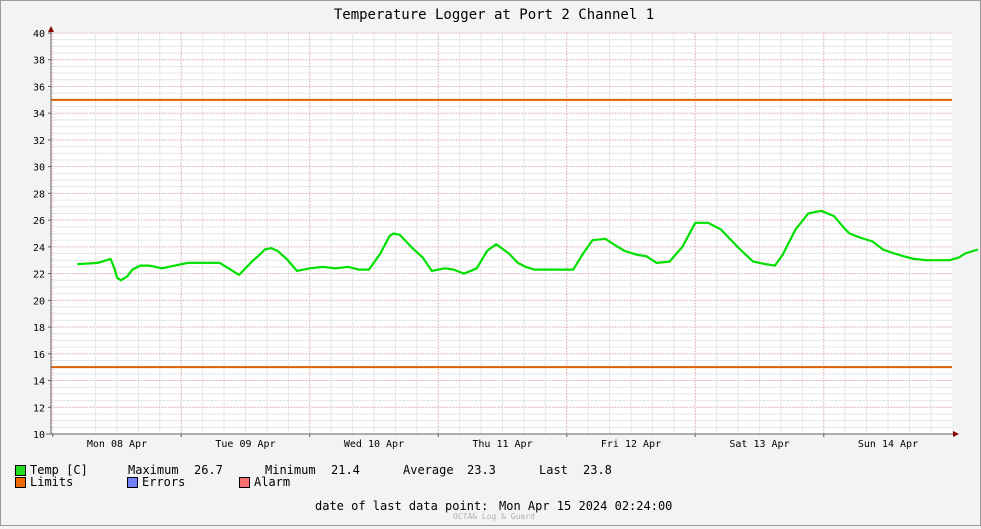 The width and height of the screenshot is (981, 529). I want to click on x-axis-arrow, so click(956, 434).